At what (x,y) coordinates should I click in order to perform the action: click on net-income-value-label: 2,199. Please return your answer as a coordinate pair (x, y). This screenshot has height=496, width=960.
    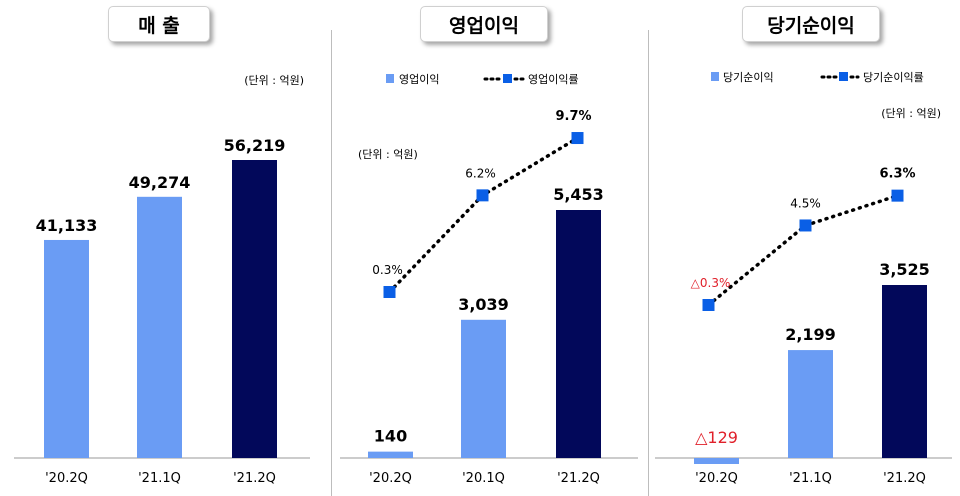
    Looking at the image, I should click on (810, 334).